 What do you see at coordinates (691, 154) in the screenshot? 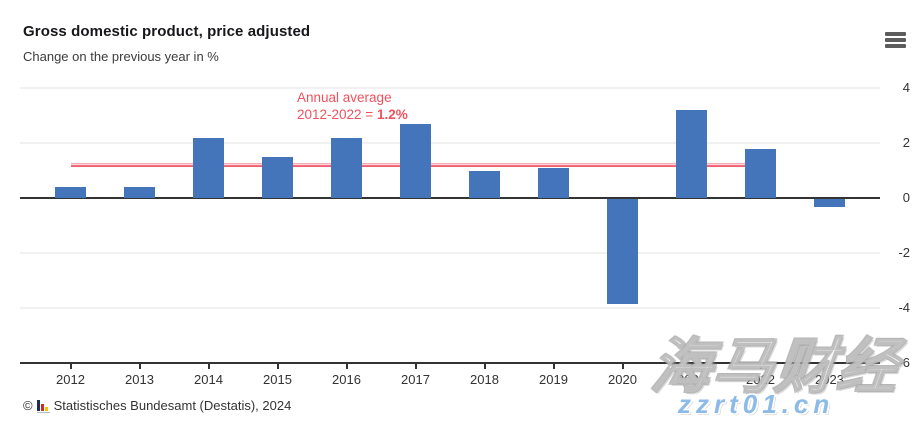
I see `bar-2021` at bounding box center [691, 154].